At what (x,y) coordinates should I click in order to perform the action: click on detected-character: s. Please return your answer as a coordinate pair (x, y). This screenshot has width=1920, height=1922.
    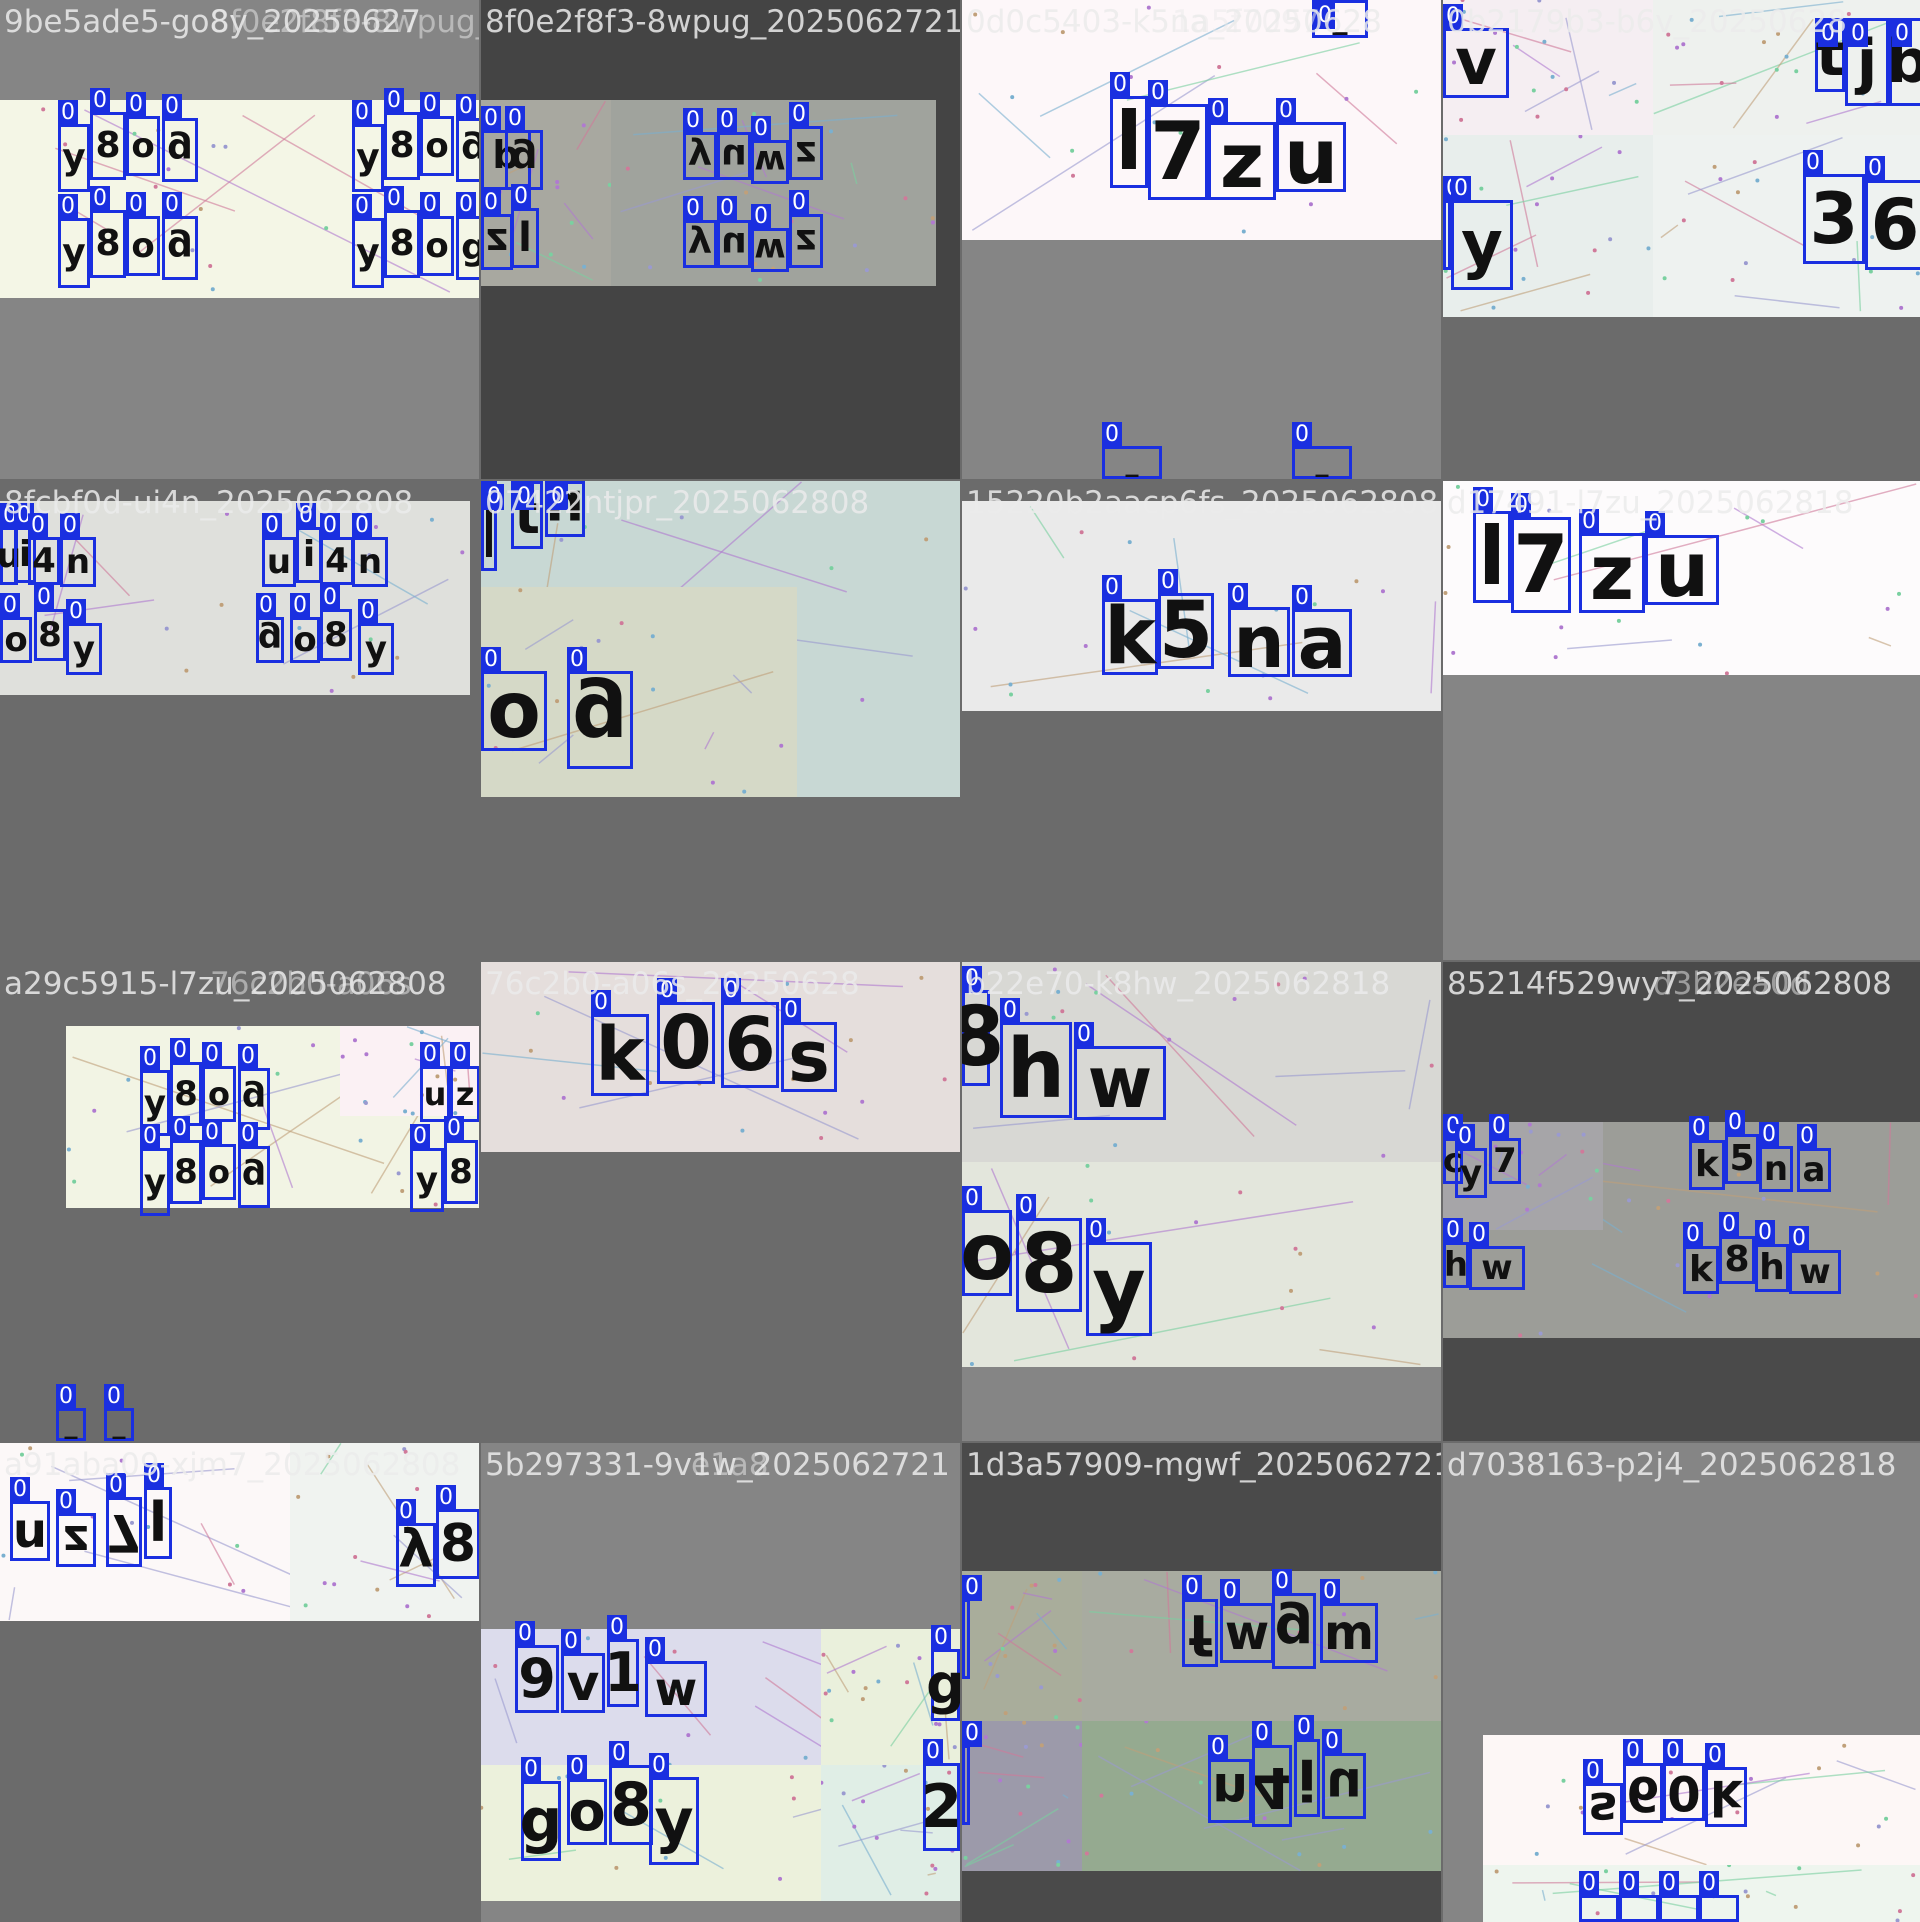
    Looking at the image, I should click on (809, 1057).